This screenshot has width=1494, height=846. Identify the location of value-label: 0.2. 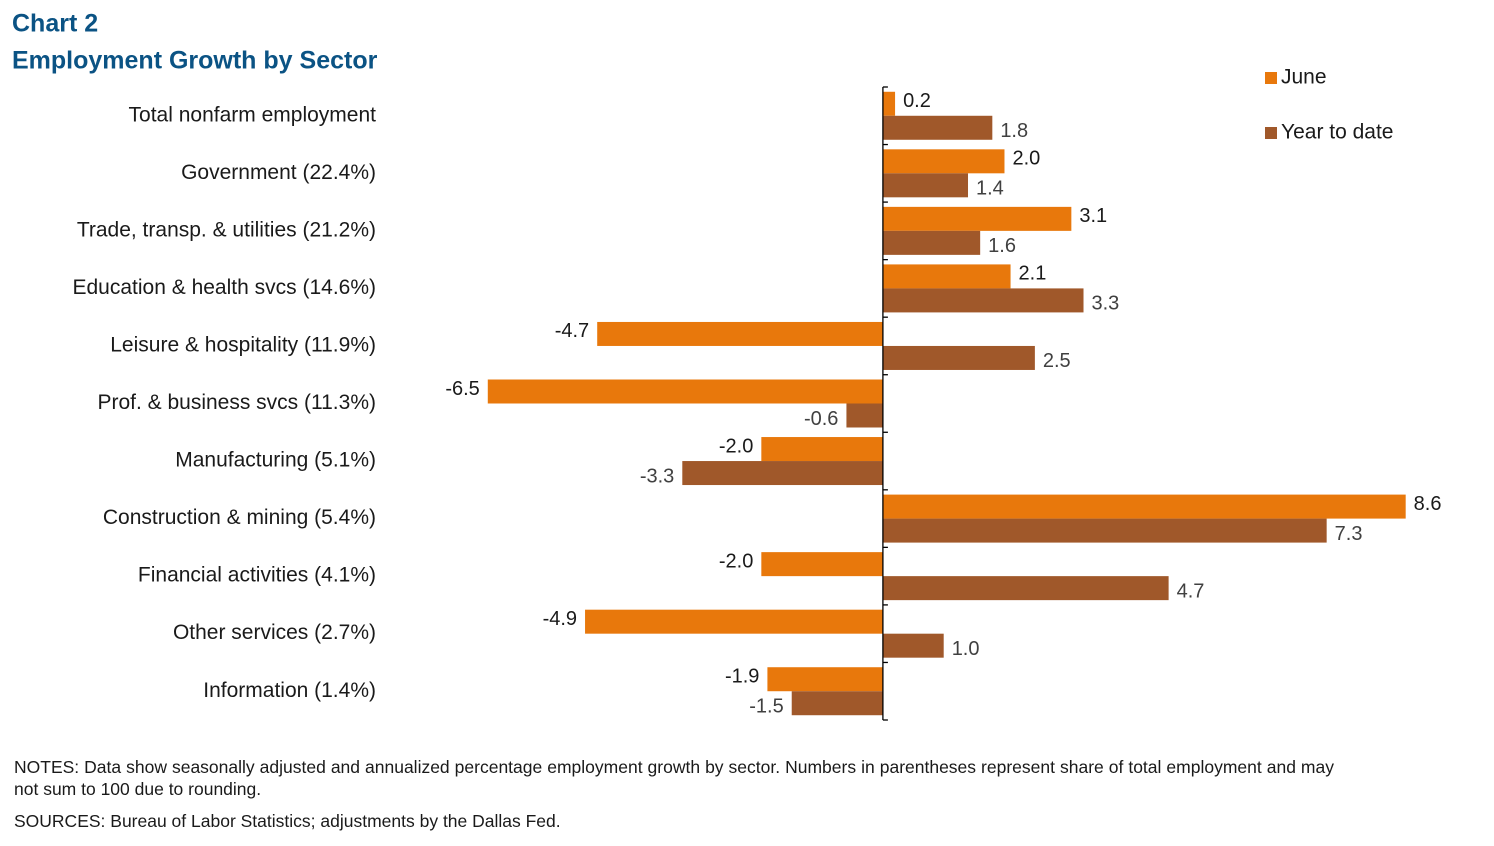
(917, 101).